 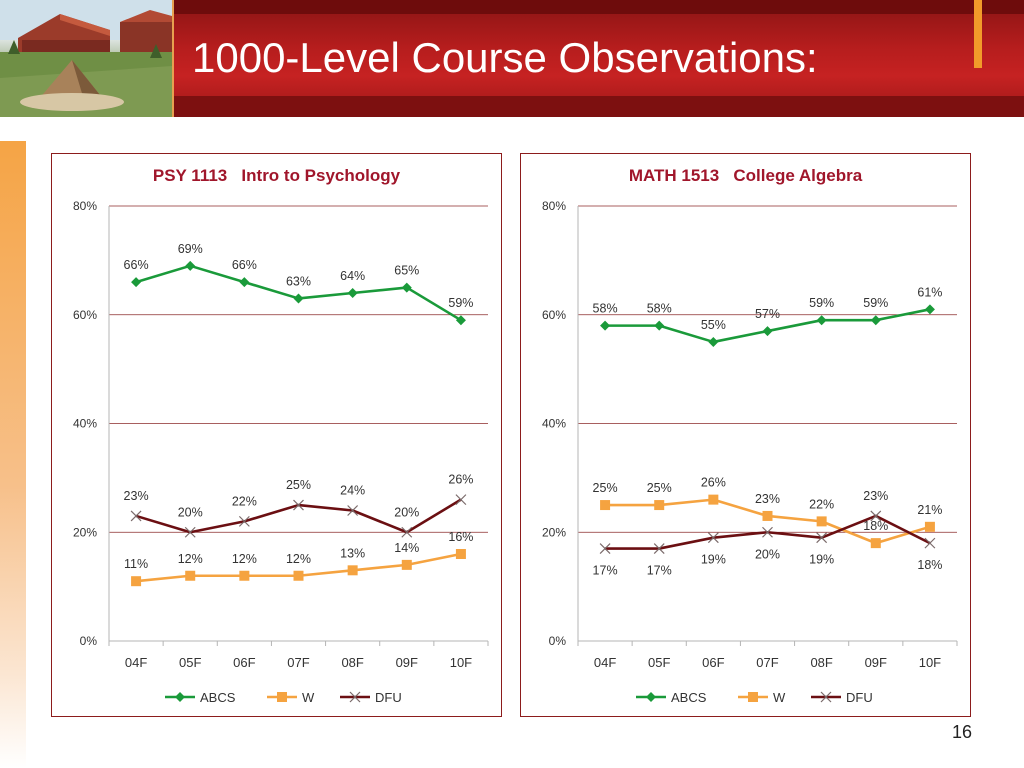 What do you see at coordinates (13, 454) in the screenshot?
I see `left-accent-bar` at bounding box center [13, 454].